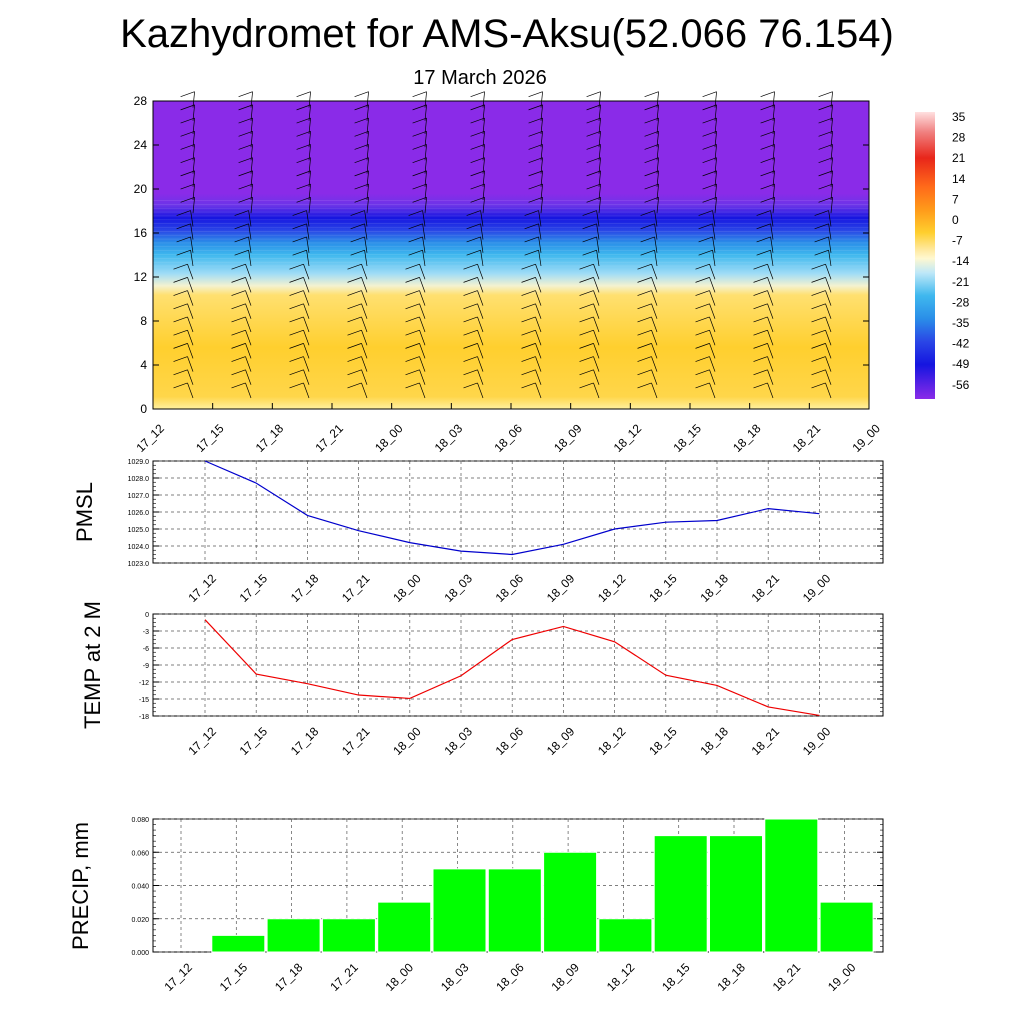 This screenshot has width=1024, height=1024. I want to click on x-tick-label: 18_12, so click(628, 438).